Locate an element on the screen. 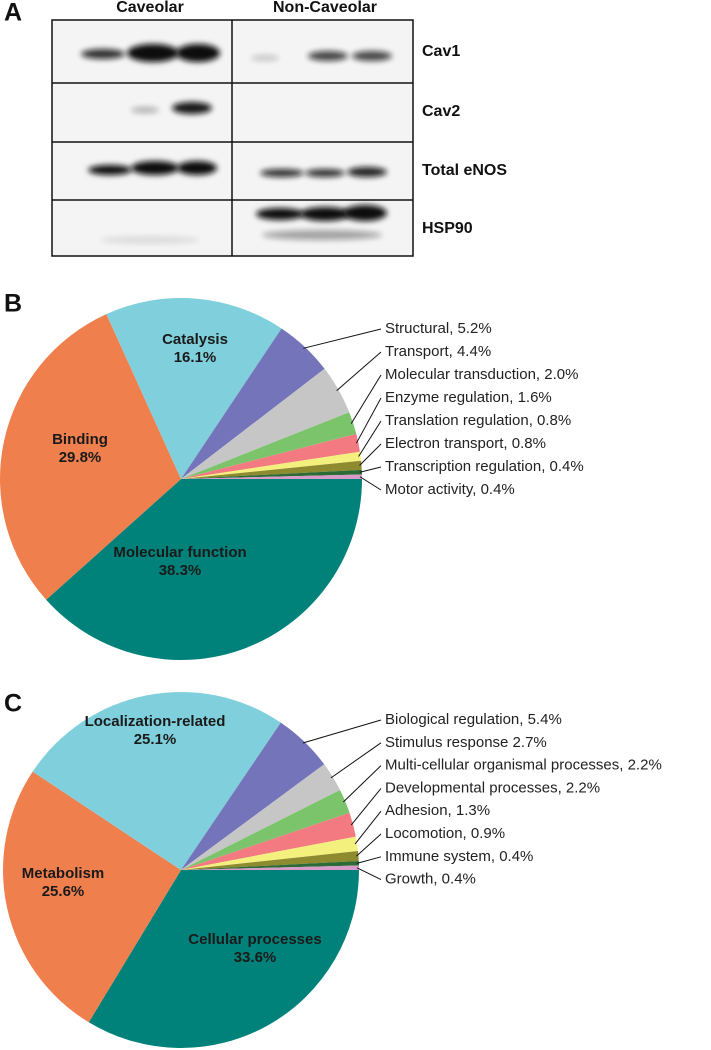  slice-label: Molecular transduction, 2.0% is located at coordinates (481, 374).